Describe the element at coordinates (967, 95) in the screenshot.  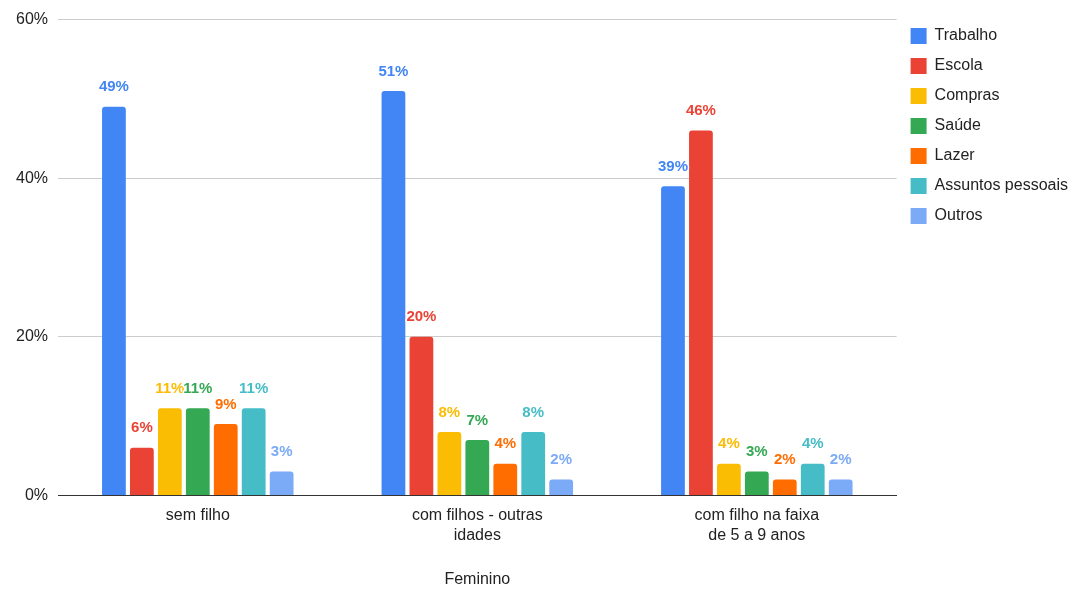
I see `legend-label: Compras` at that location.